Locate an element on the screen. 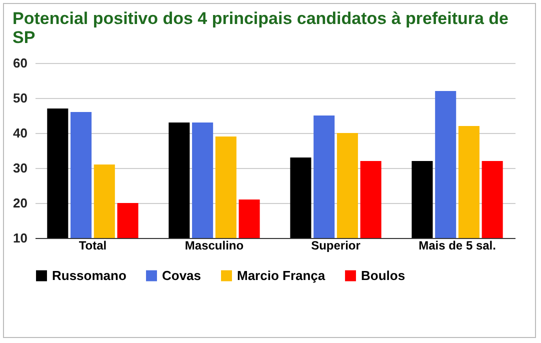  legend-label: Covas is located at coordinates (182, 275).